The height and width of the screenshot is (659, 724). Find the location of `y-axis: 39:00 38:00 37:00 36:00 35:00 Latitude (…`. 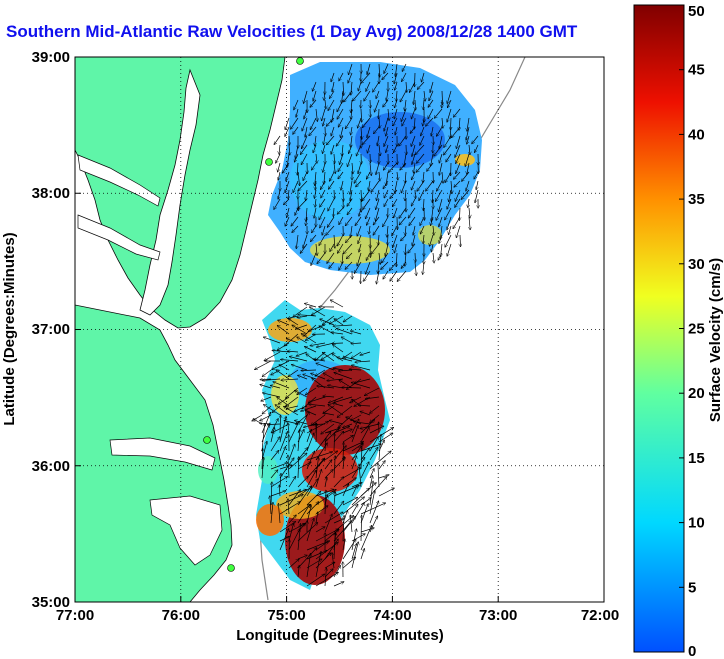

y-axis: 39:00 38:00 37:00 36:00 35:00 Latitude (… is located at coordinates (41, 330).